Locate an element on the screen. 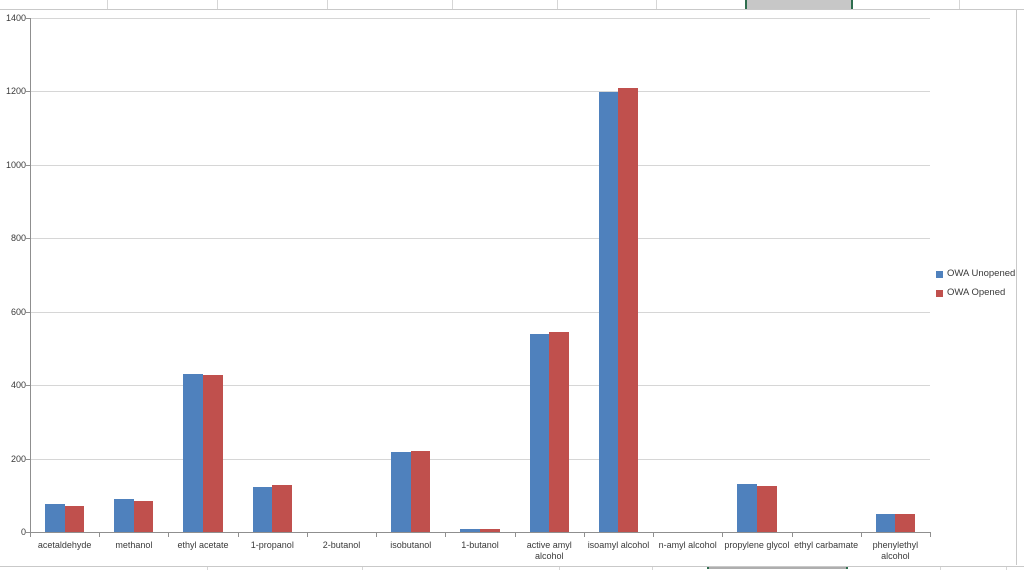 Image resolution: width=1024 pixels, height=570 pixels. y-axis-label: 1000 is located at coordinates (15, 164).